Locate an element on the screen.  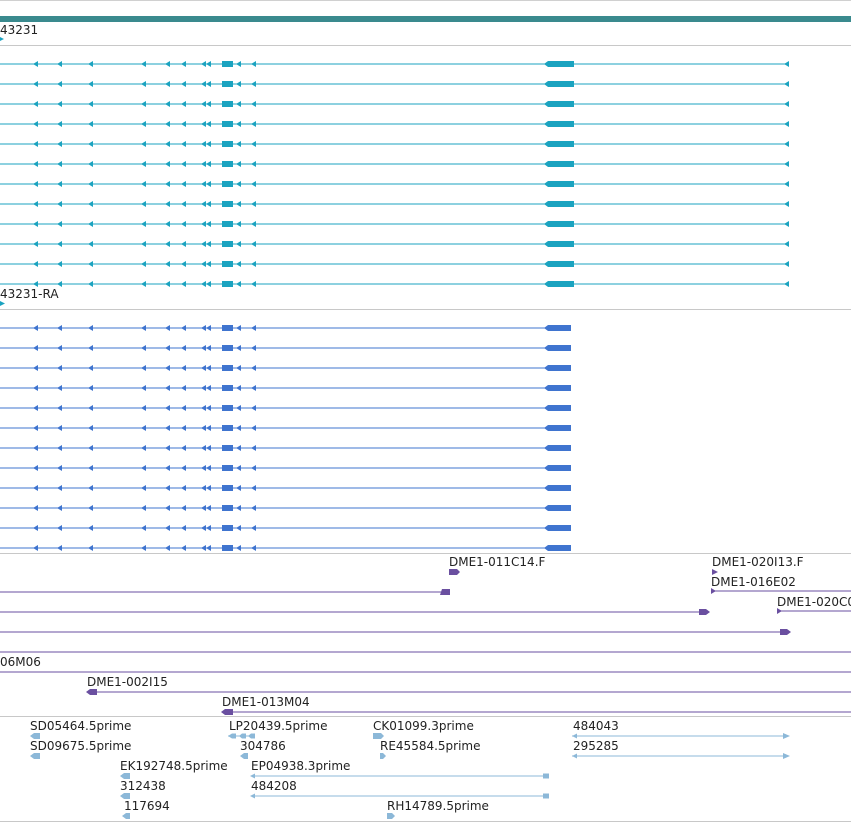
clone-label: DME1-020C0 is located at coordinates (814, 602).